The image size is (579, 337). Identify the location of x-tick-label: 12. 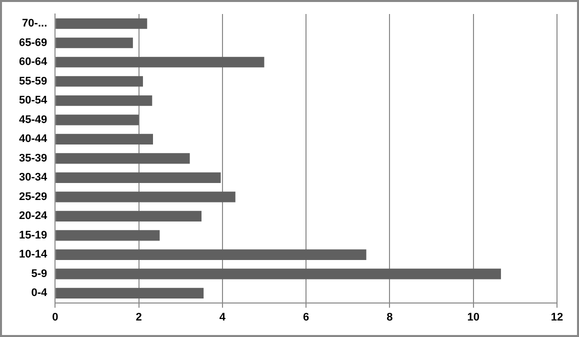
(557, 317).